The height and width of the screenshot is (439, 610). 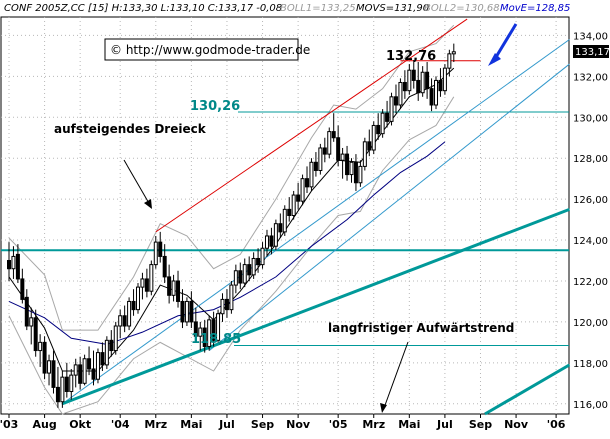 What do you see at coordinates (411, 56) in the screenshot?
I see `top-level-label: 132,76` at bounding box center [411, 56].